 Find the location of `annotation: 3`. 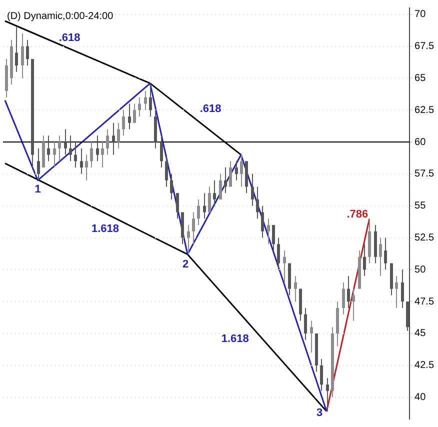

annotation: 3 is located at coordinates (319, 413).